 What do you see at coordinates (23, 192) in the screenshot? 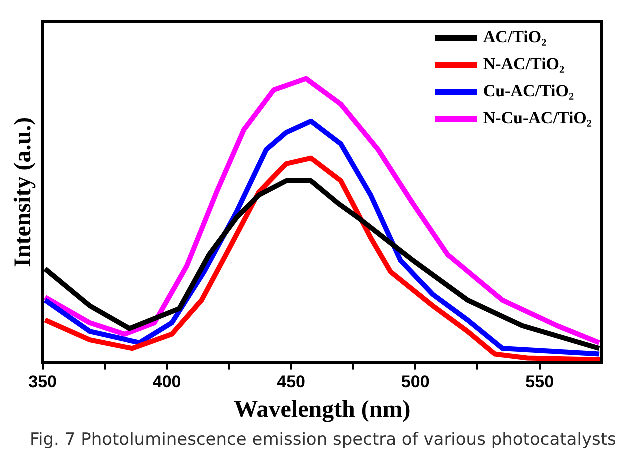
I see `y-axis-title: Intensity (a.u.)` at bounding box center [23, 192].